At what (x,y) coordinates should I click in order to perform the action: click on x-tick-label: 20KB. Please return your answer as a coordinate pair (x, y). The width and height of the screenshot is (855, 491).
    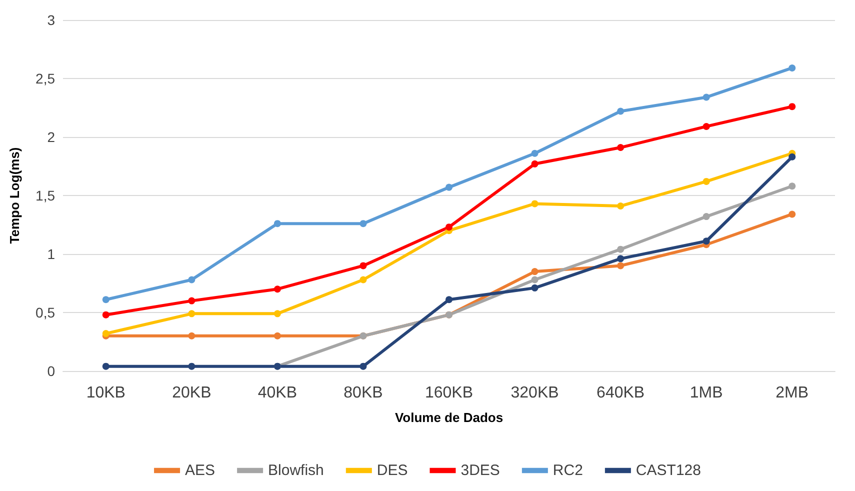
    Looking at the image, I should click on (192, 393).